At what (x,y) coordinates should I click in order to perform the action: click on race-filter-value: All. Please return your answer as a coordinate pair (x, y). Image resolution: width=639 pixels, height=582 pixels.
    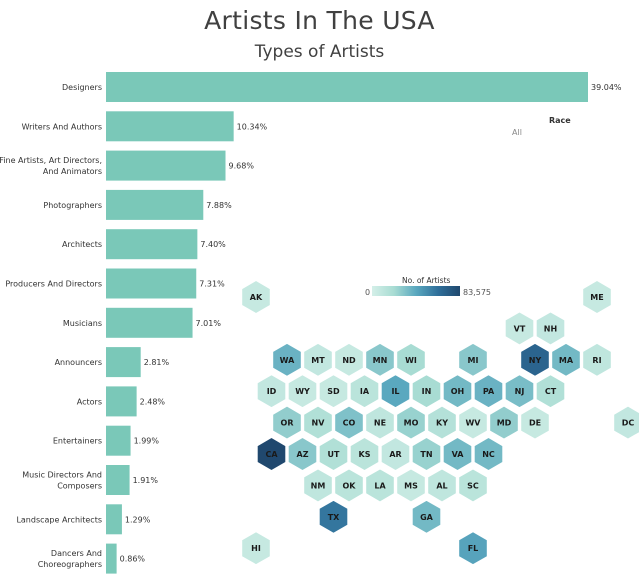
    Looking at the image, I should click on (517, 132).